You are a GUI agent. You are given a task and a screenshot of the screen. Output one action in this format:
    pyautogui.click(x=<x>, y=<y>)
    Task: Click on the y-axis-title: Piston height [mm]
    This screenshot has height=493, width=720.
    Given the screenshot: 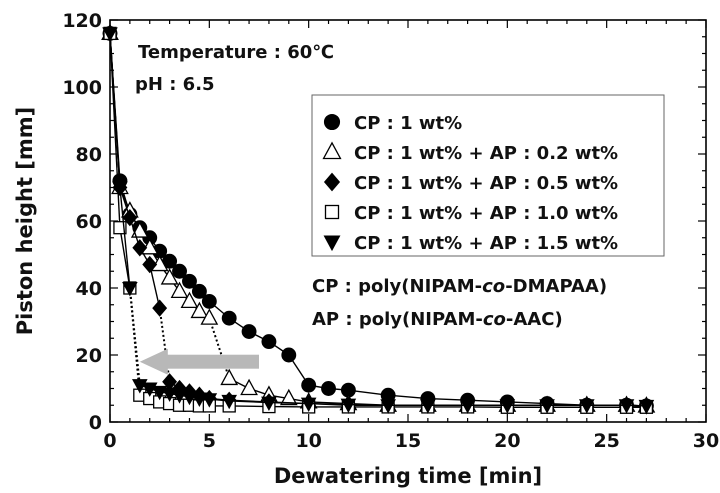 What is the action you would take?
    pyautogui.click(x=25, y=221)
    